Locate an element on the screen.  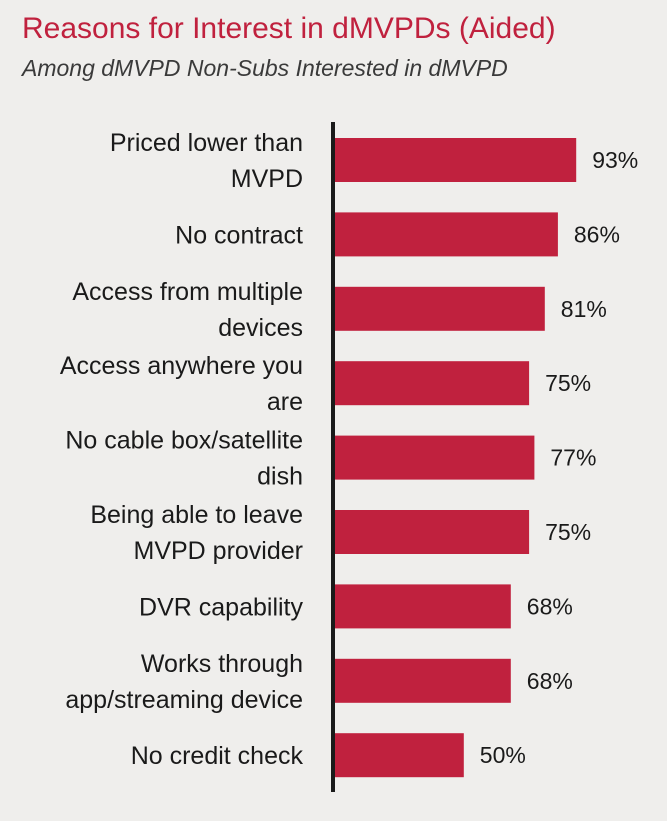
value-label-1: 93% is located at coordinates (615, 160).